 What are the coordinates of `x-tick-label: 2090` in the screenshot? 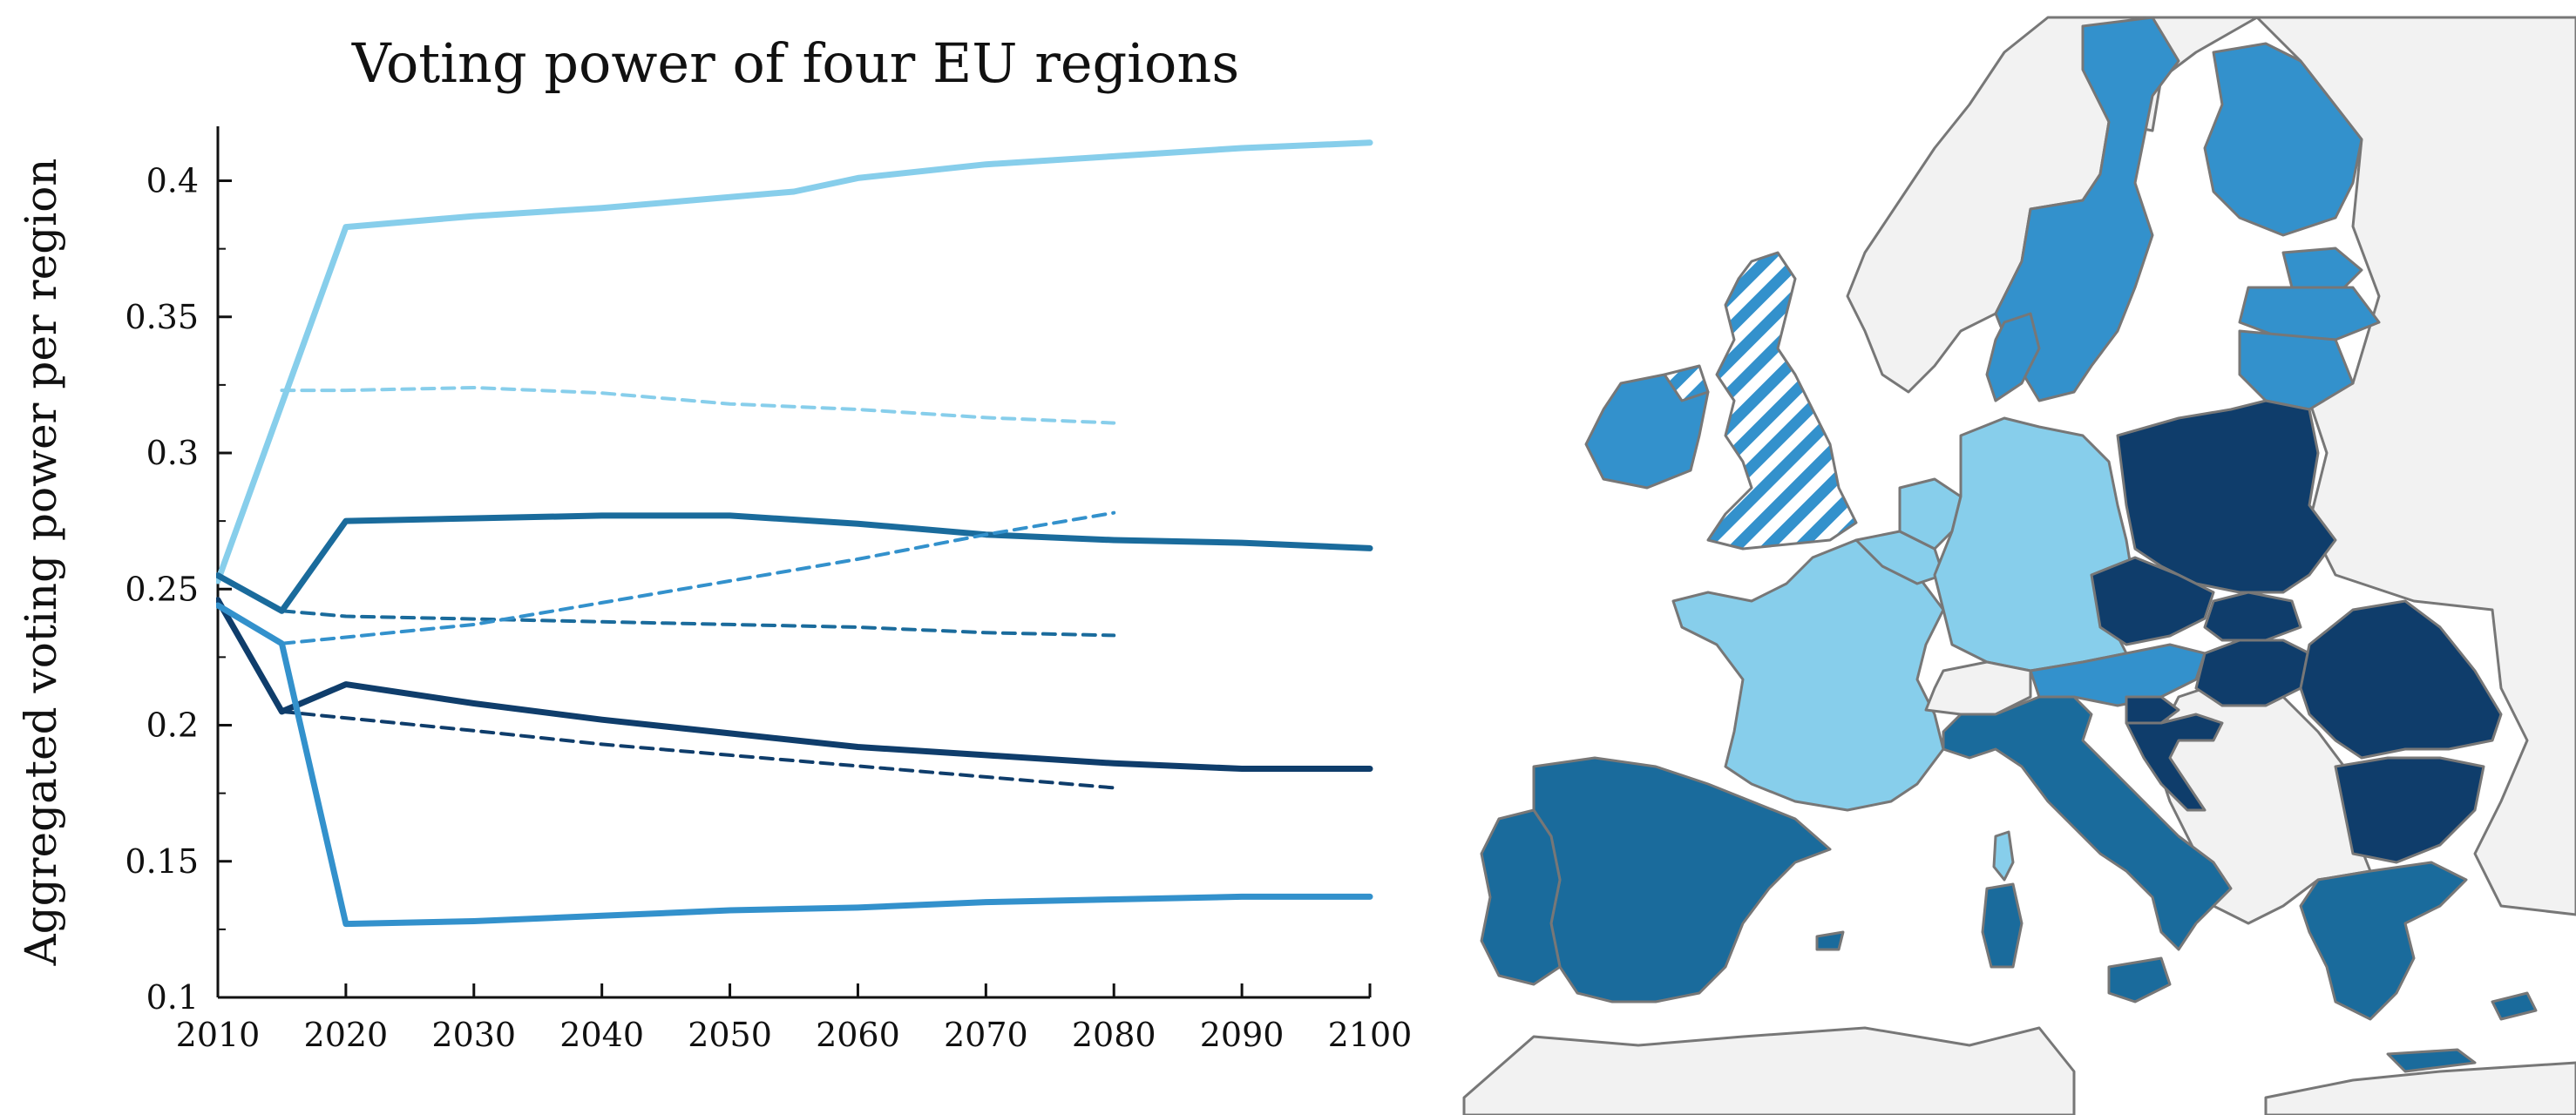 It's located at (1243, 1035).